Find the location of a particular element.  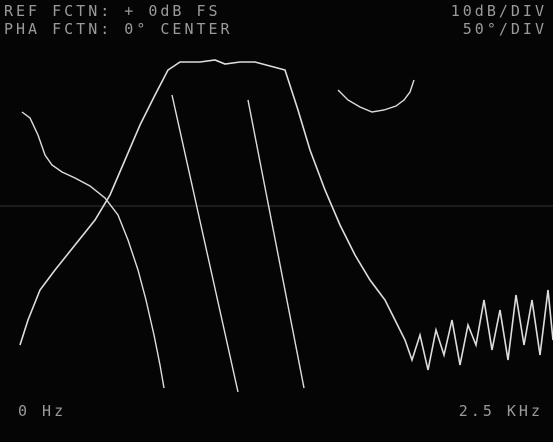

start-frequency: 0 Hz is located at coordinates (42, 411).